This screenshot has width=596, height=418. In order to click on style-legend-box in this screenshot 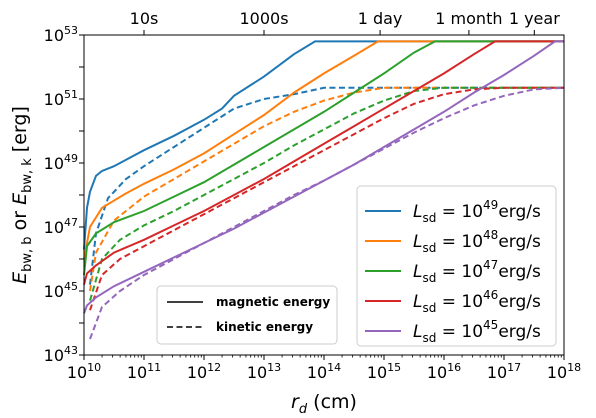, I will do `click(247, 315)`.